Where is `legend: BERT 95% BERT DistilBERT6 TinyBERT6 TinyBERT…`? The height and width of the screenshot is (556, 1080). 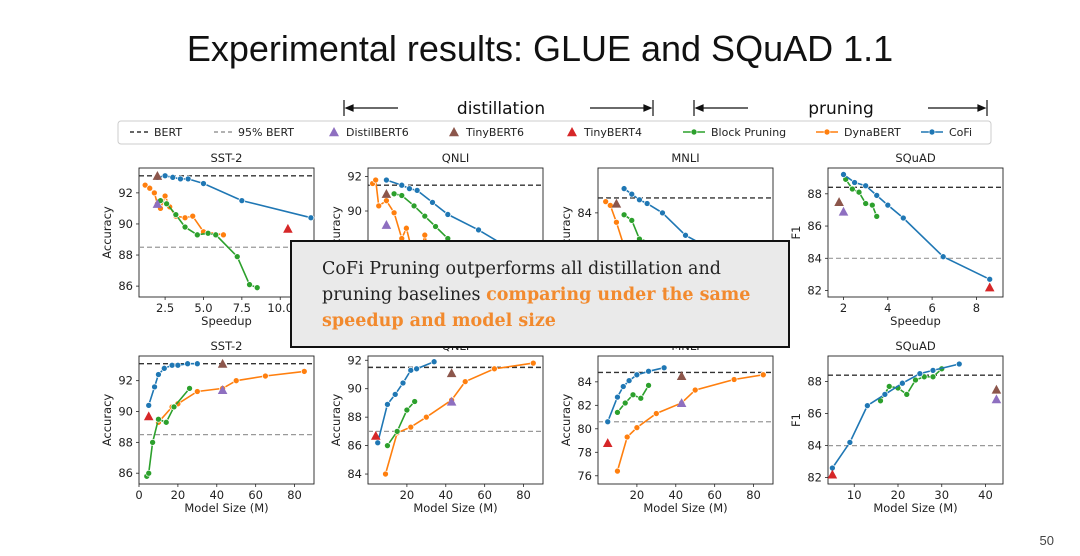 legend: BERT 95% BERT DistilBERT6 TinyBERT6 TinyBERT… is located at coordinates (551, 132).